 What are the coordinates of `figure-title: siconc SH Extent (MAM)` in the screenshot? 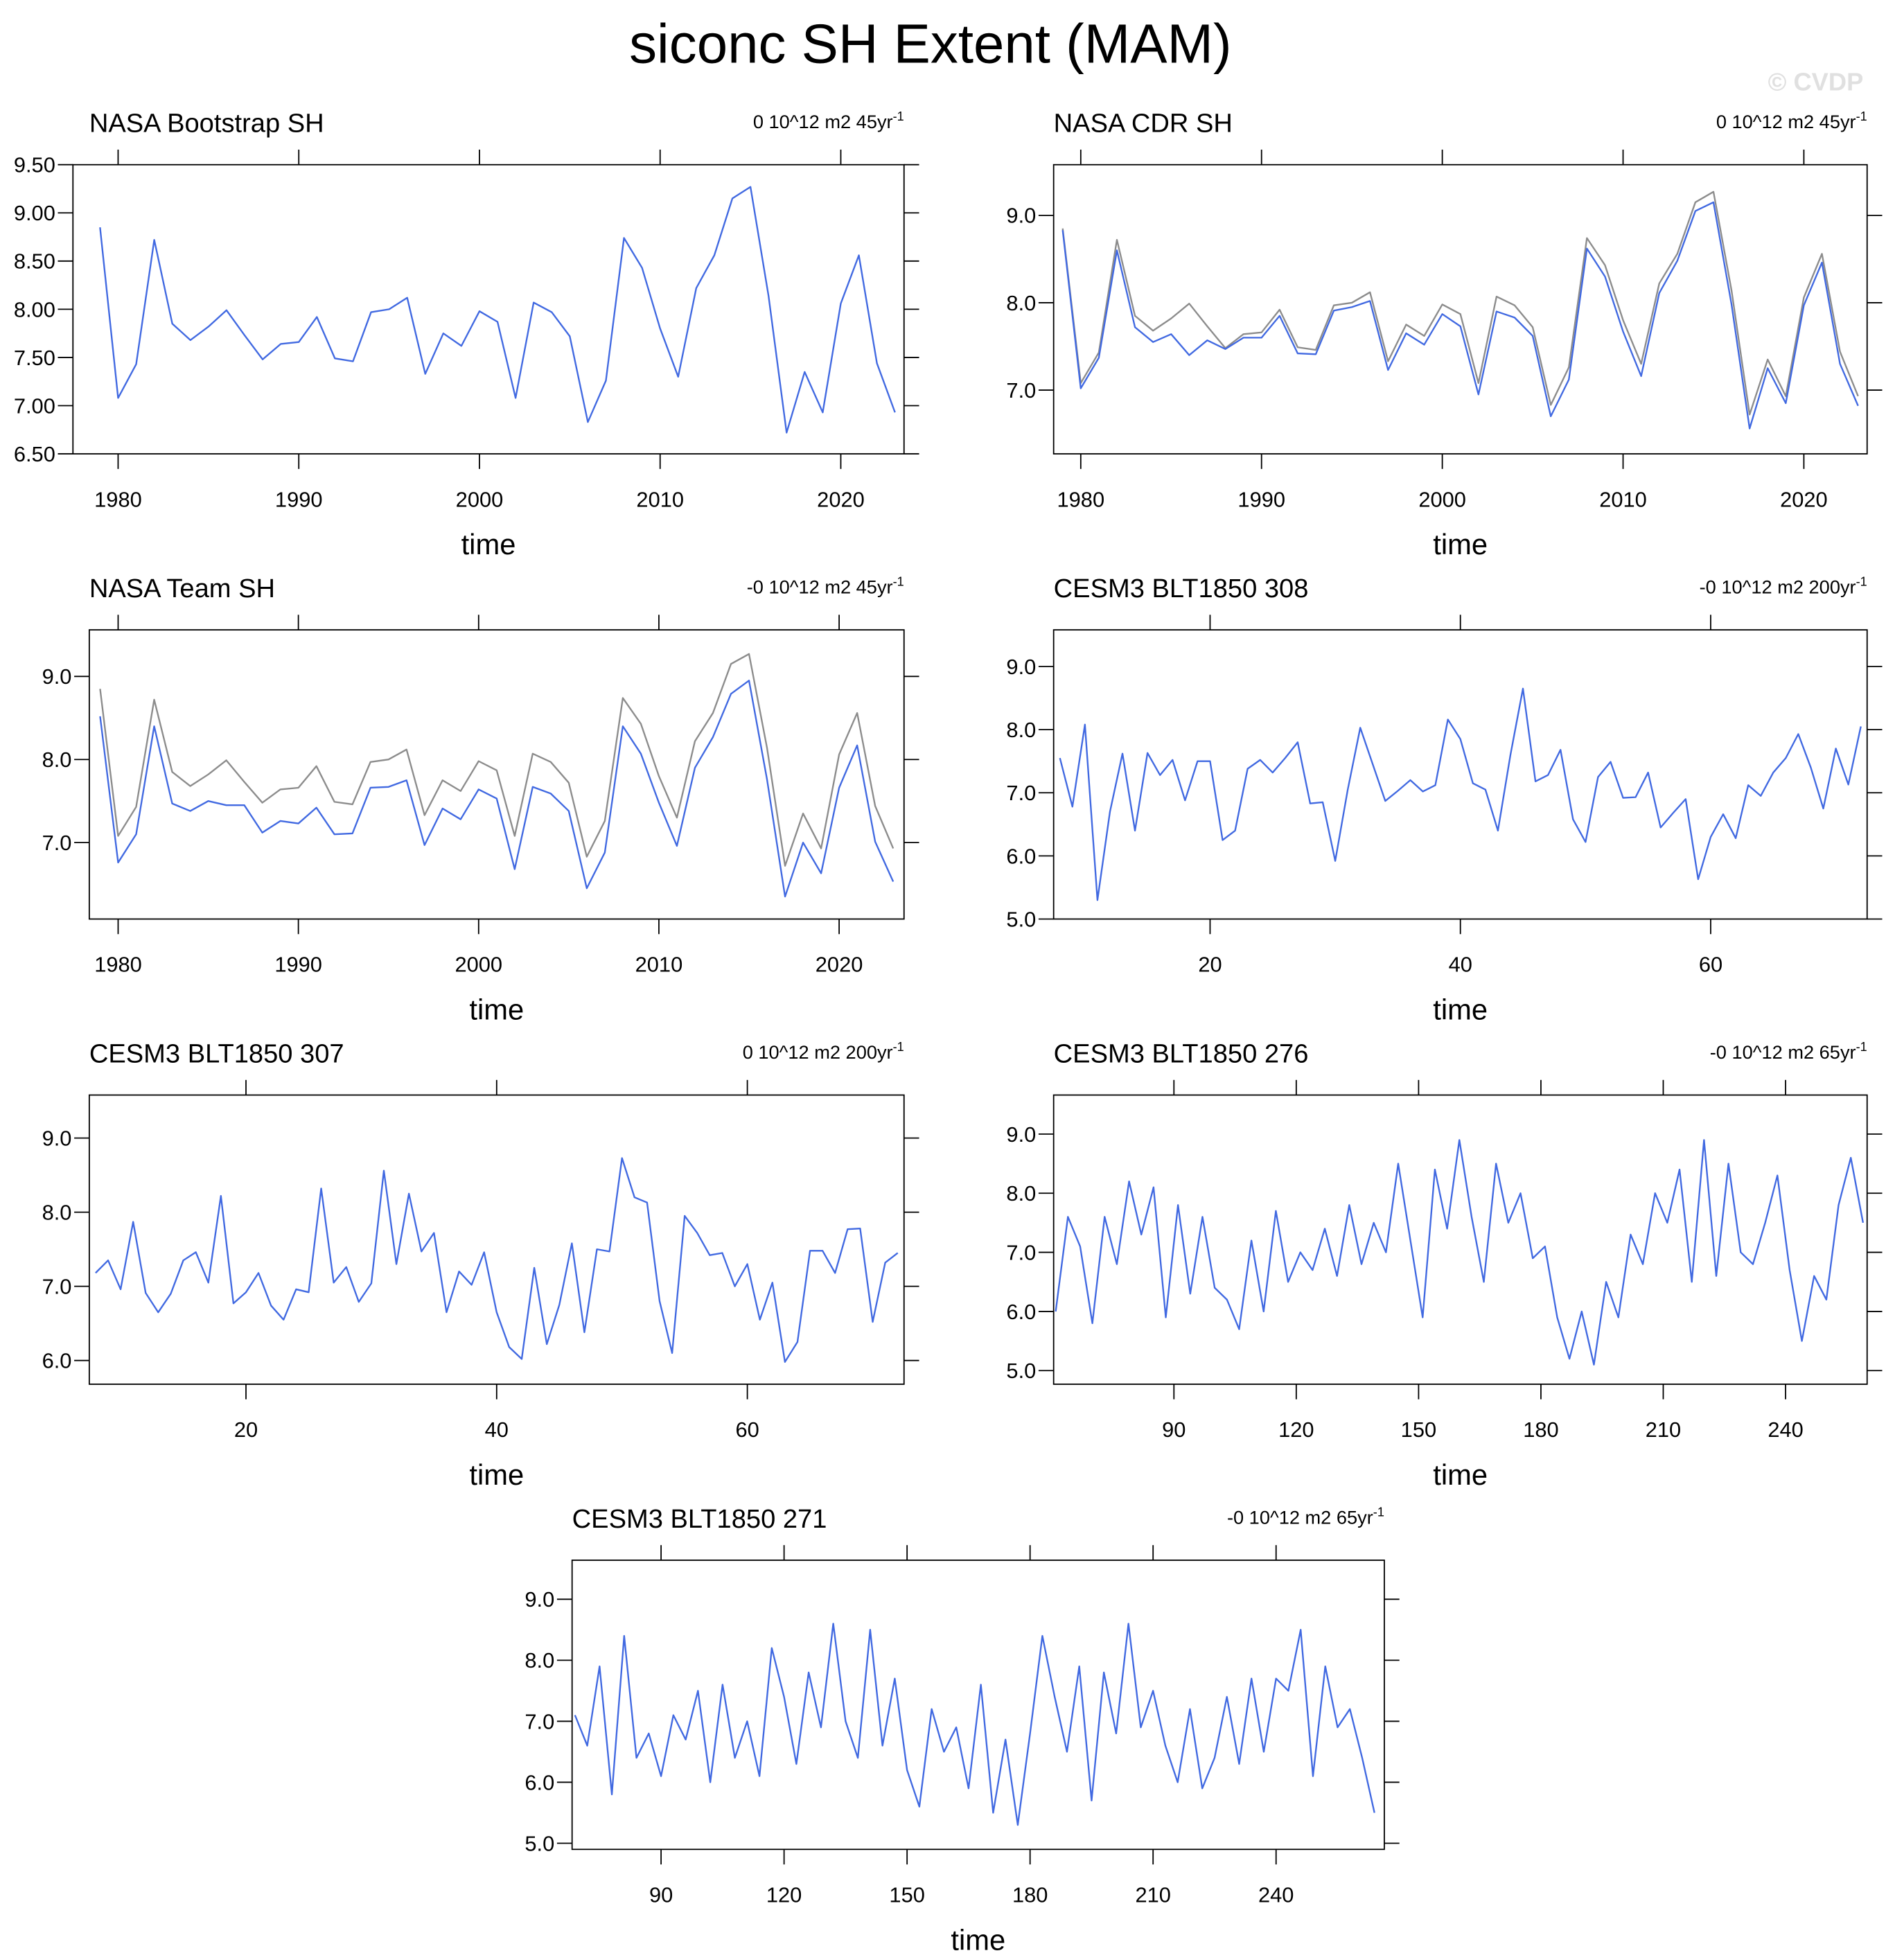 It's located at (930, 44).